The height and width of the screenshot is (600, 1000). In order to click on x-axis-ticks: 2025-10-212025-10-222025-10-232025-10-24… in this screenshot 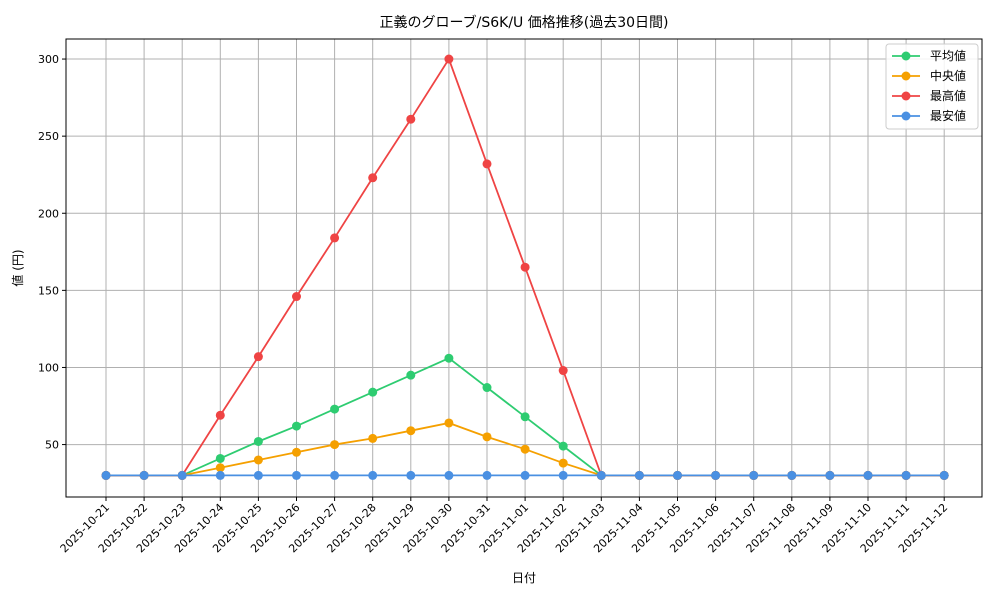, I will do `click(504, 526)`.